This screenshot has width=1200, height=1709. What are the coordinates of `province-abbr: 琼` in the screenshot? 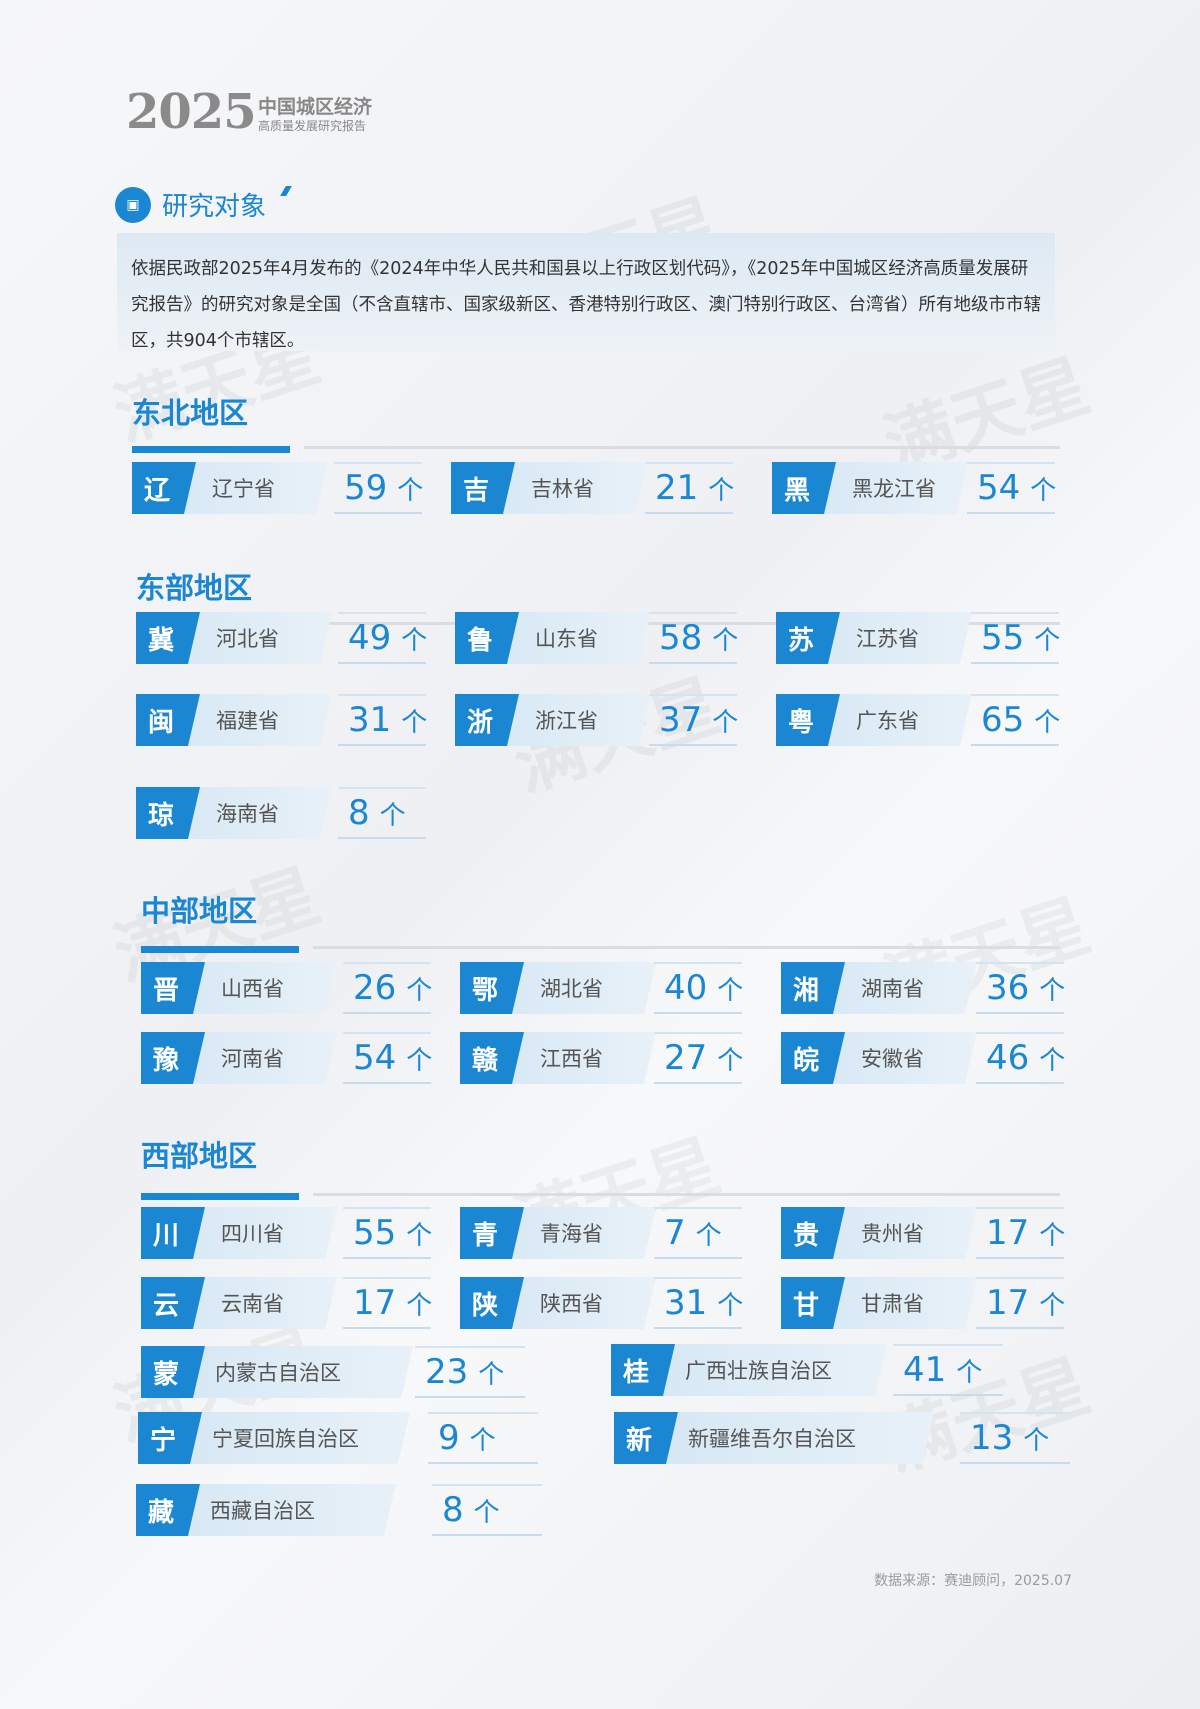 It's located at (168, 813).